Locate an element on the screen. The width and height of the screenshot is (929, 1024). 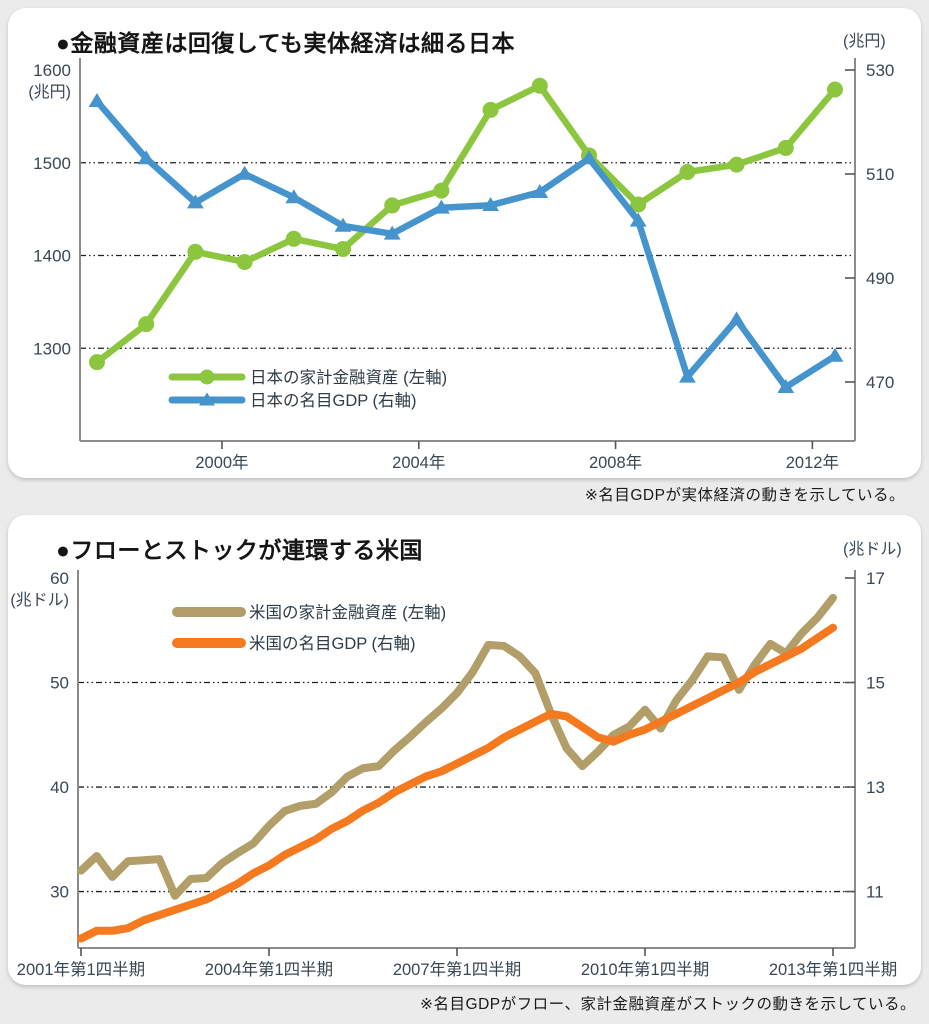
left-axis-tick-label: 60 is located at coordinates (59, 578).